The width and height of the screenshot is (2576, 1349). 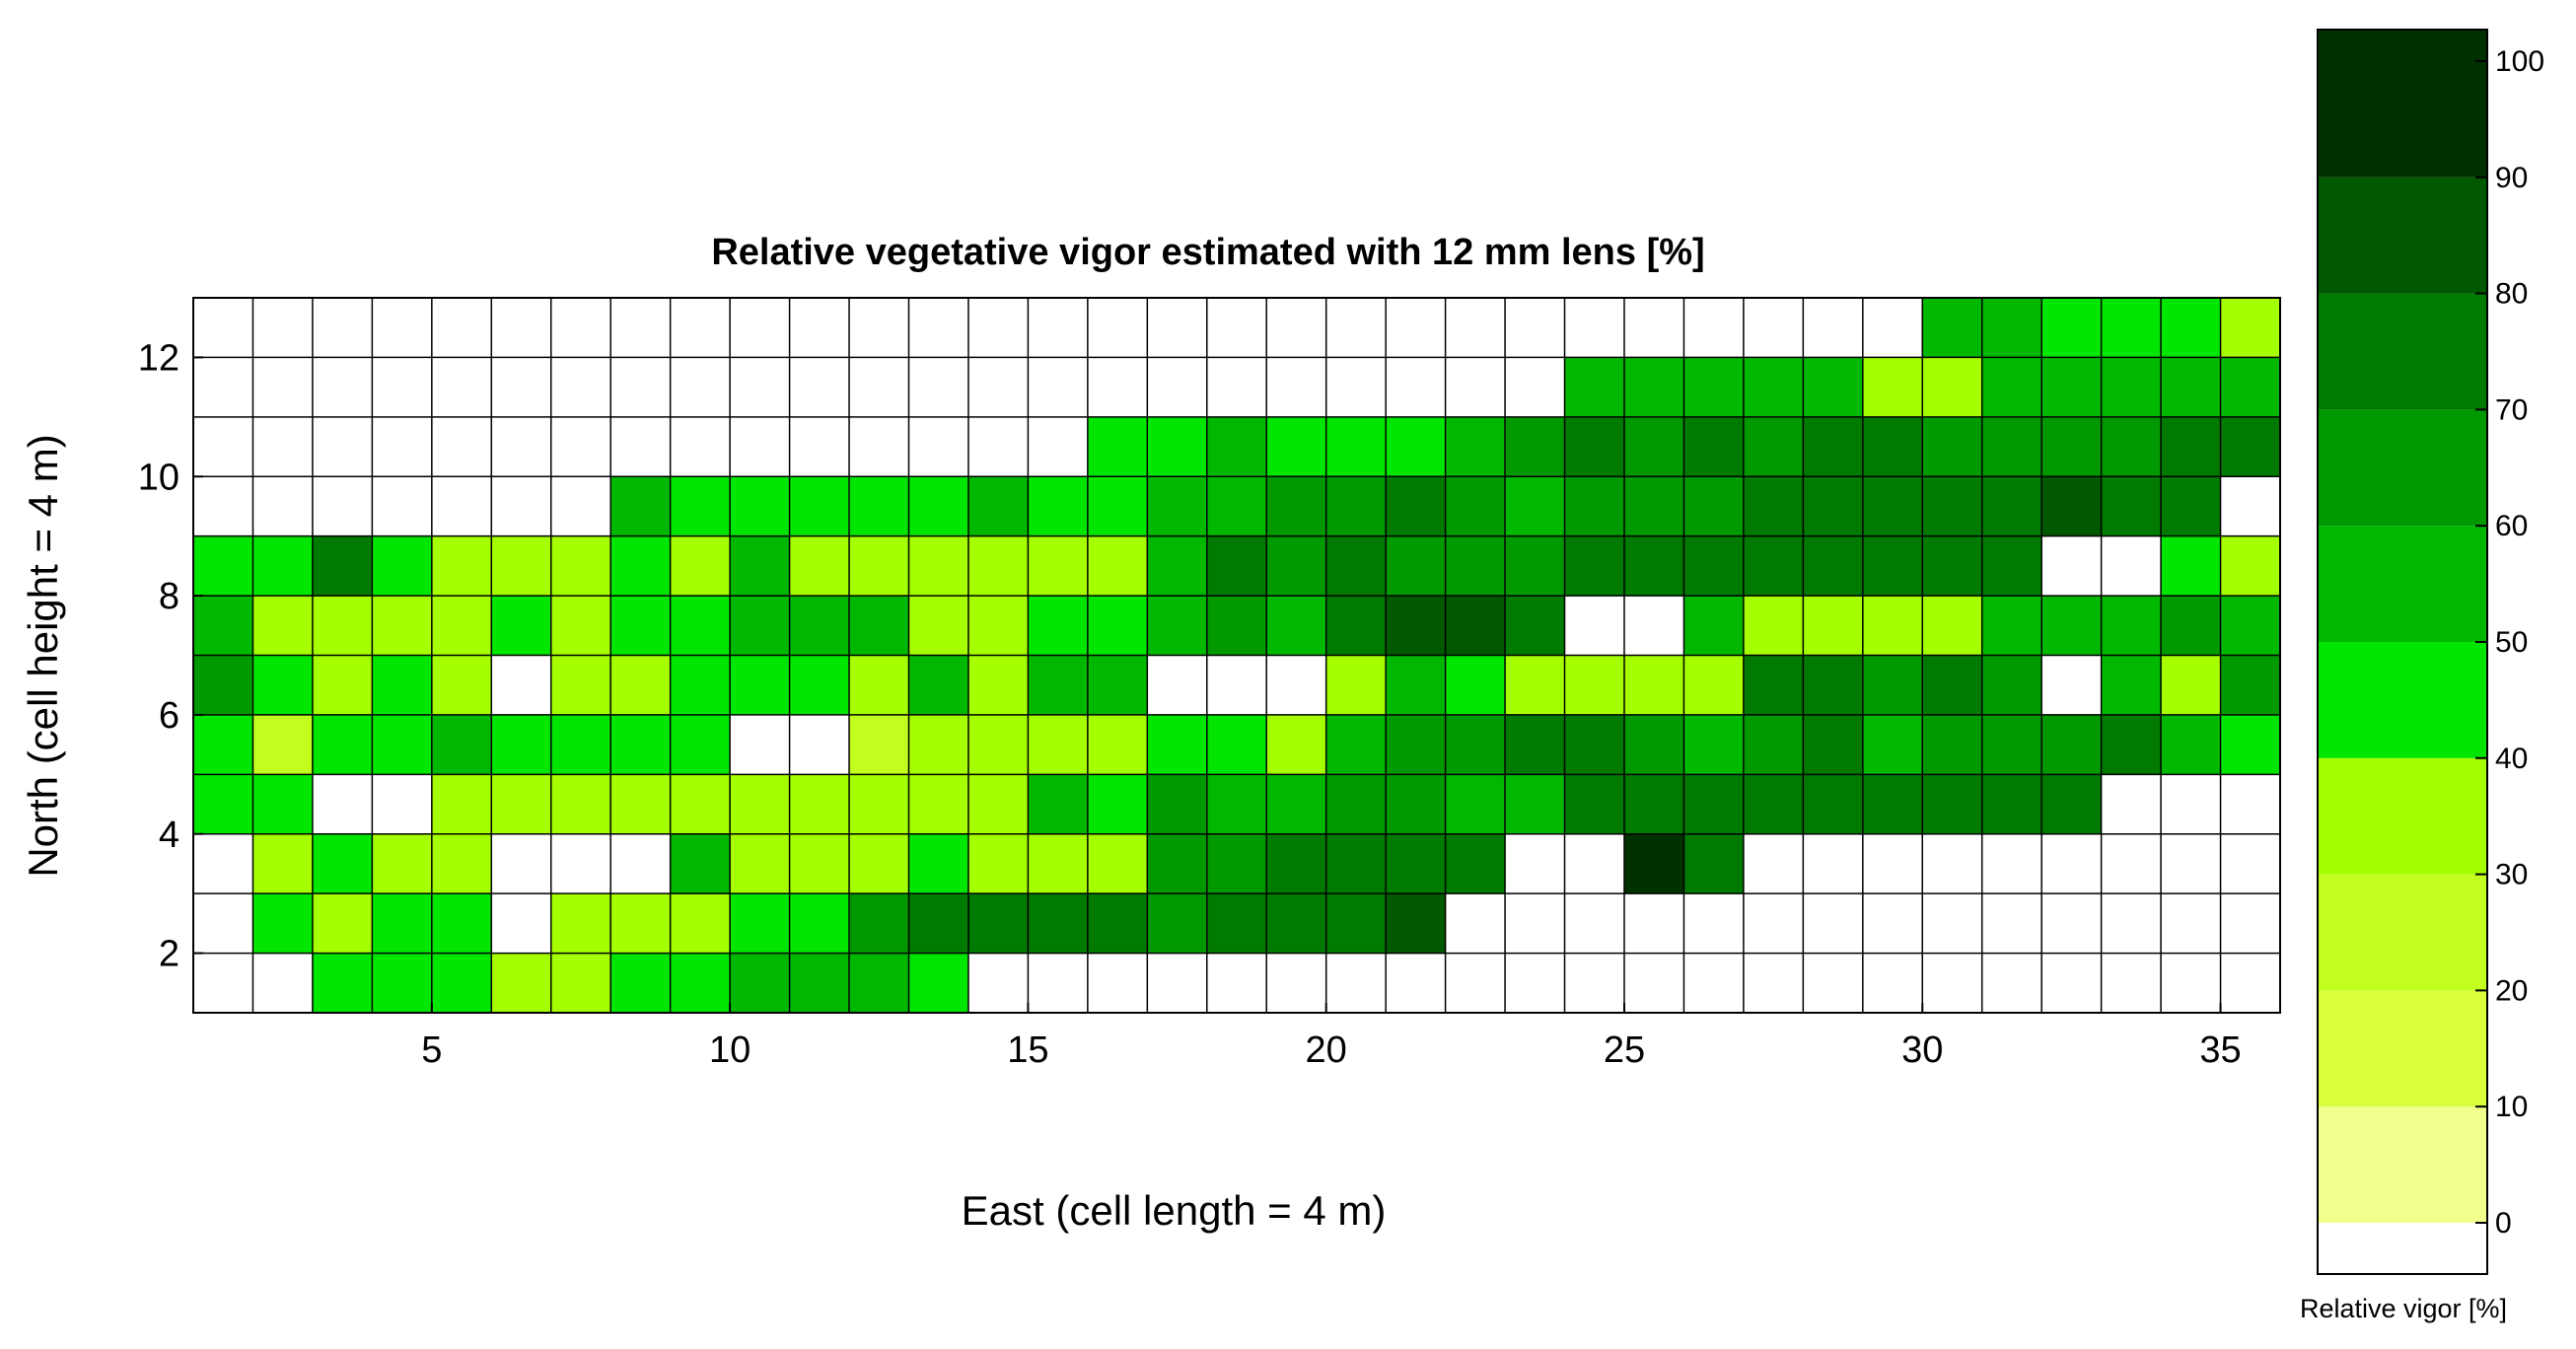 I want to click on colorbar-tick-label: 100, so click(x=2519, y=61).